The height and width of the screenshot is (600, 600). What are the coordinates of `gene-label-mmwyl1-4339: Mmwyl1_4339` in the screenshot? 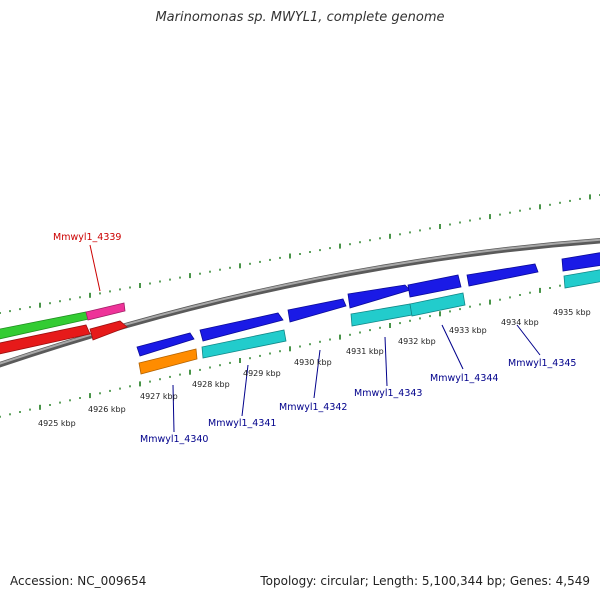 It's located at (87, 237).